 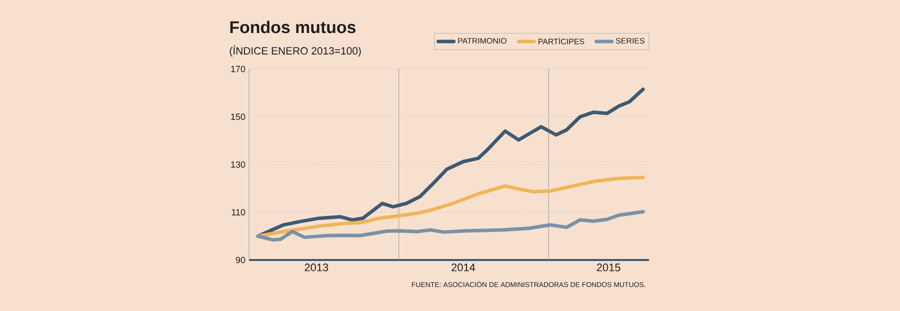 I want to click on x-tick-label: 2013, so click(x=316, y=268).